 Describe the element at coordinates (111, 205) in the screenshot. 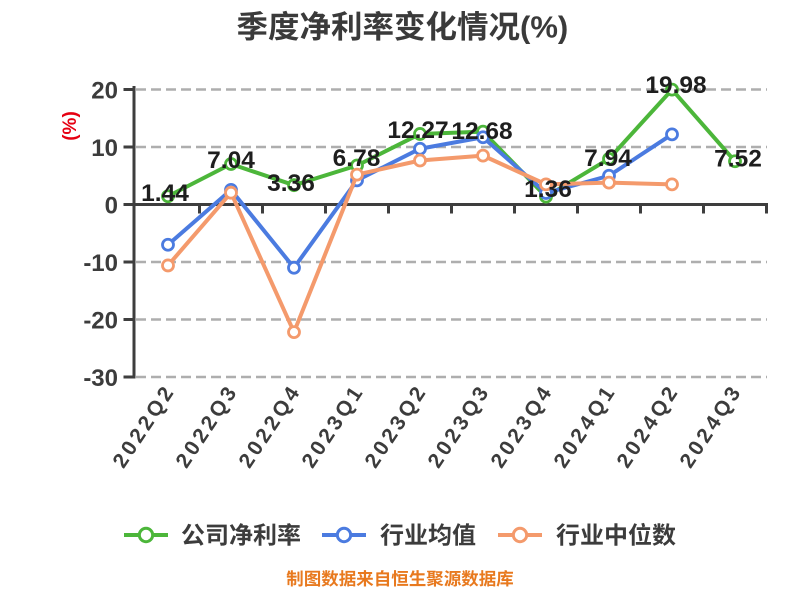

I see `svg-text: 0` at that location.